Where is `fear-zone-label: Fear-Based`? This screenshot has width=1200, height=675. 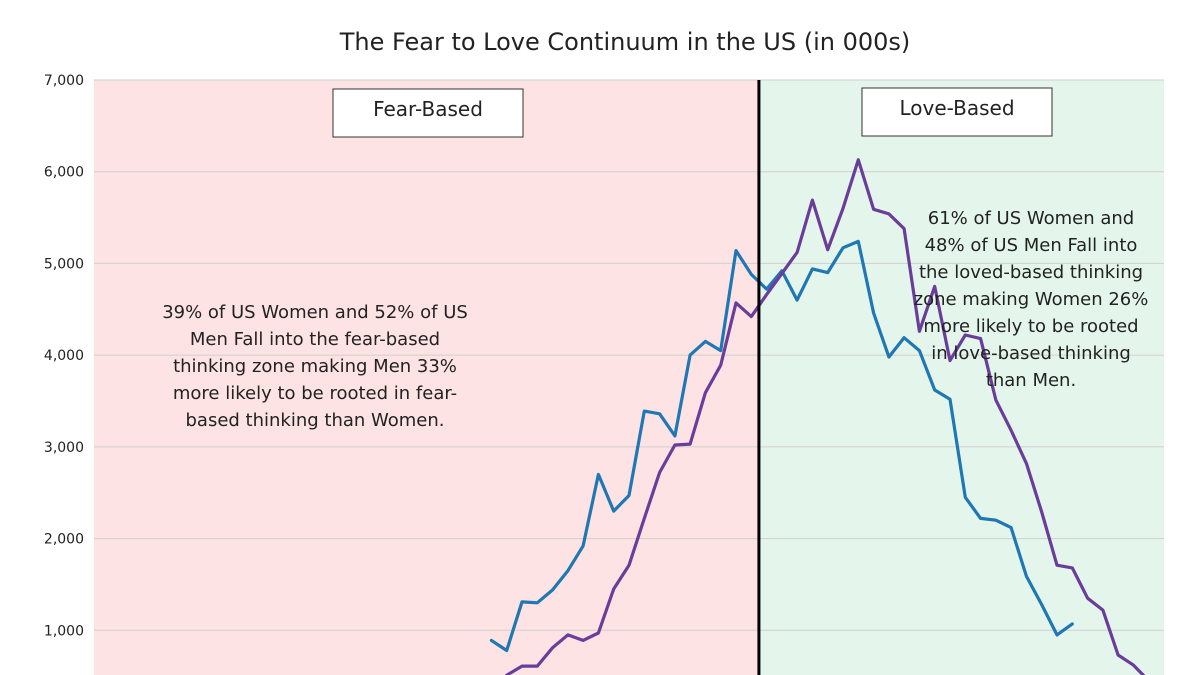 fear-zone-label: Fear-Based is located at coordinates (428, 109).